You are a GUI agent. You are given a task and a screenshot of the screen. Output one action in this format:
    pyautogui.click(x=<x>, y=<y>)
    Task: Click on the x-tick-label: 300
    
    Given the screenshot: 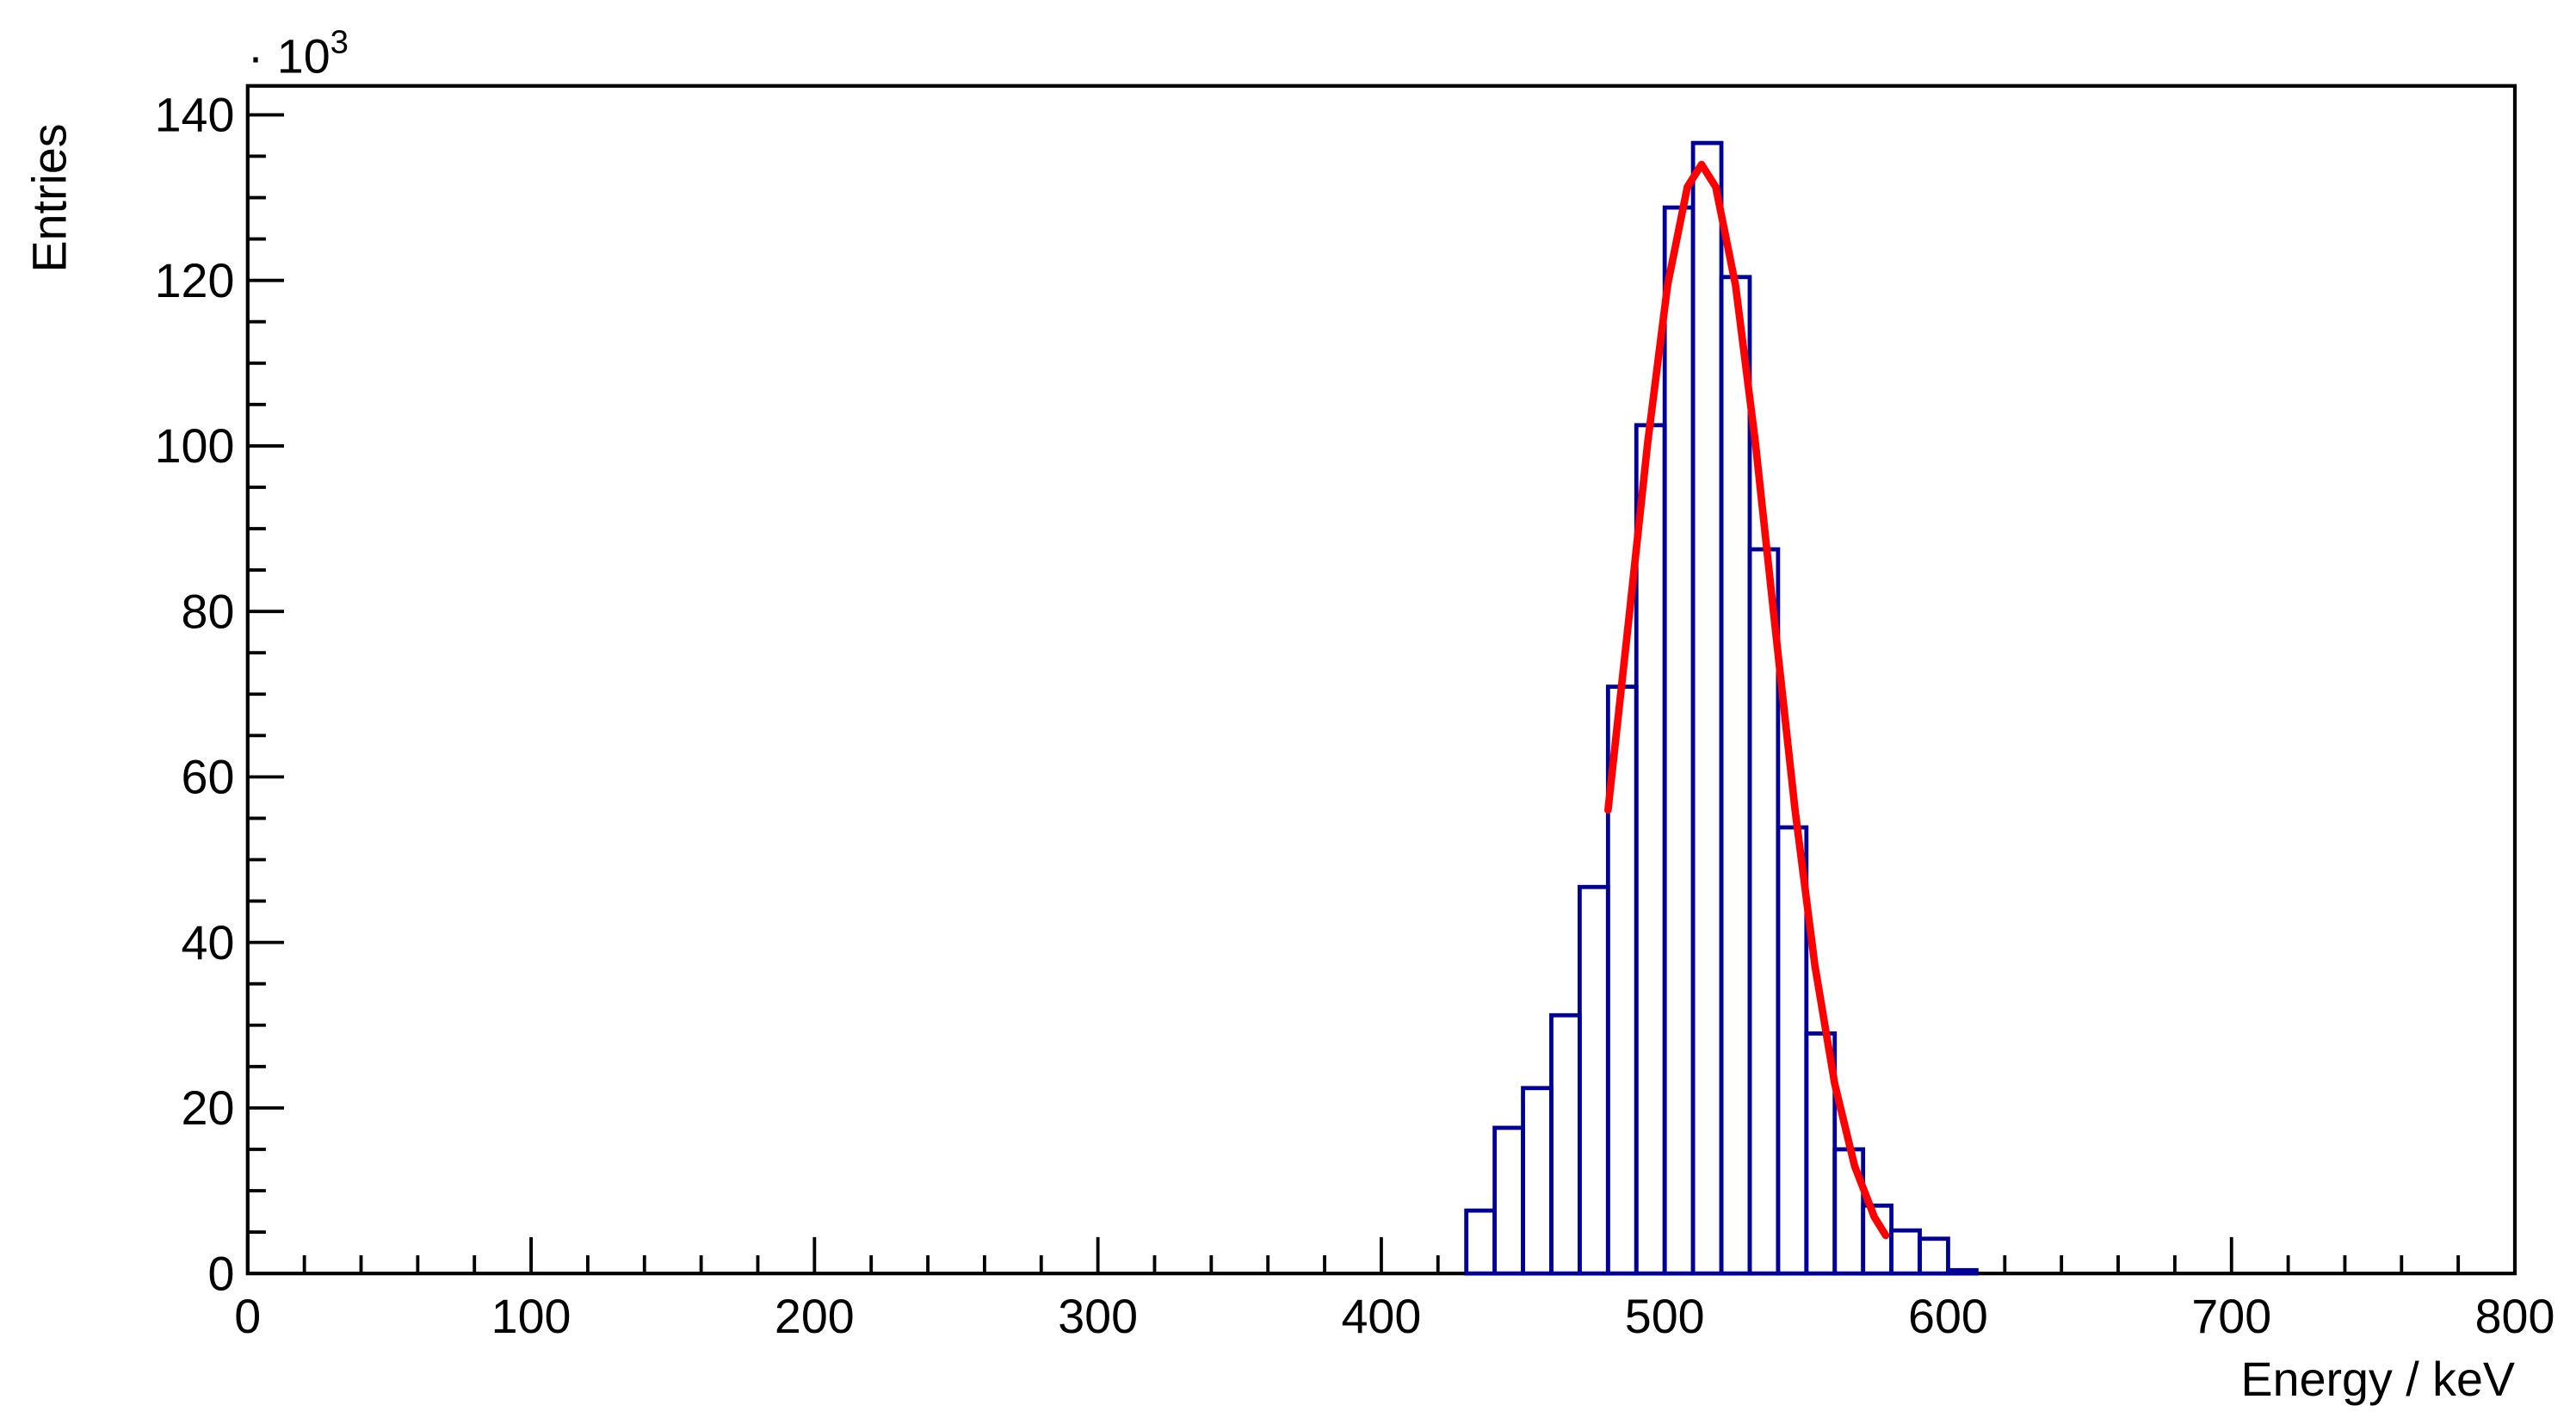 What is the action you would take?
    pyautogui.click(x=1098, y=1316)
    